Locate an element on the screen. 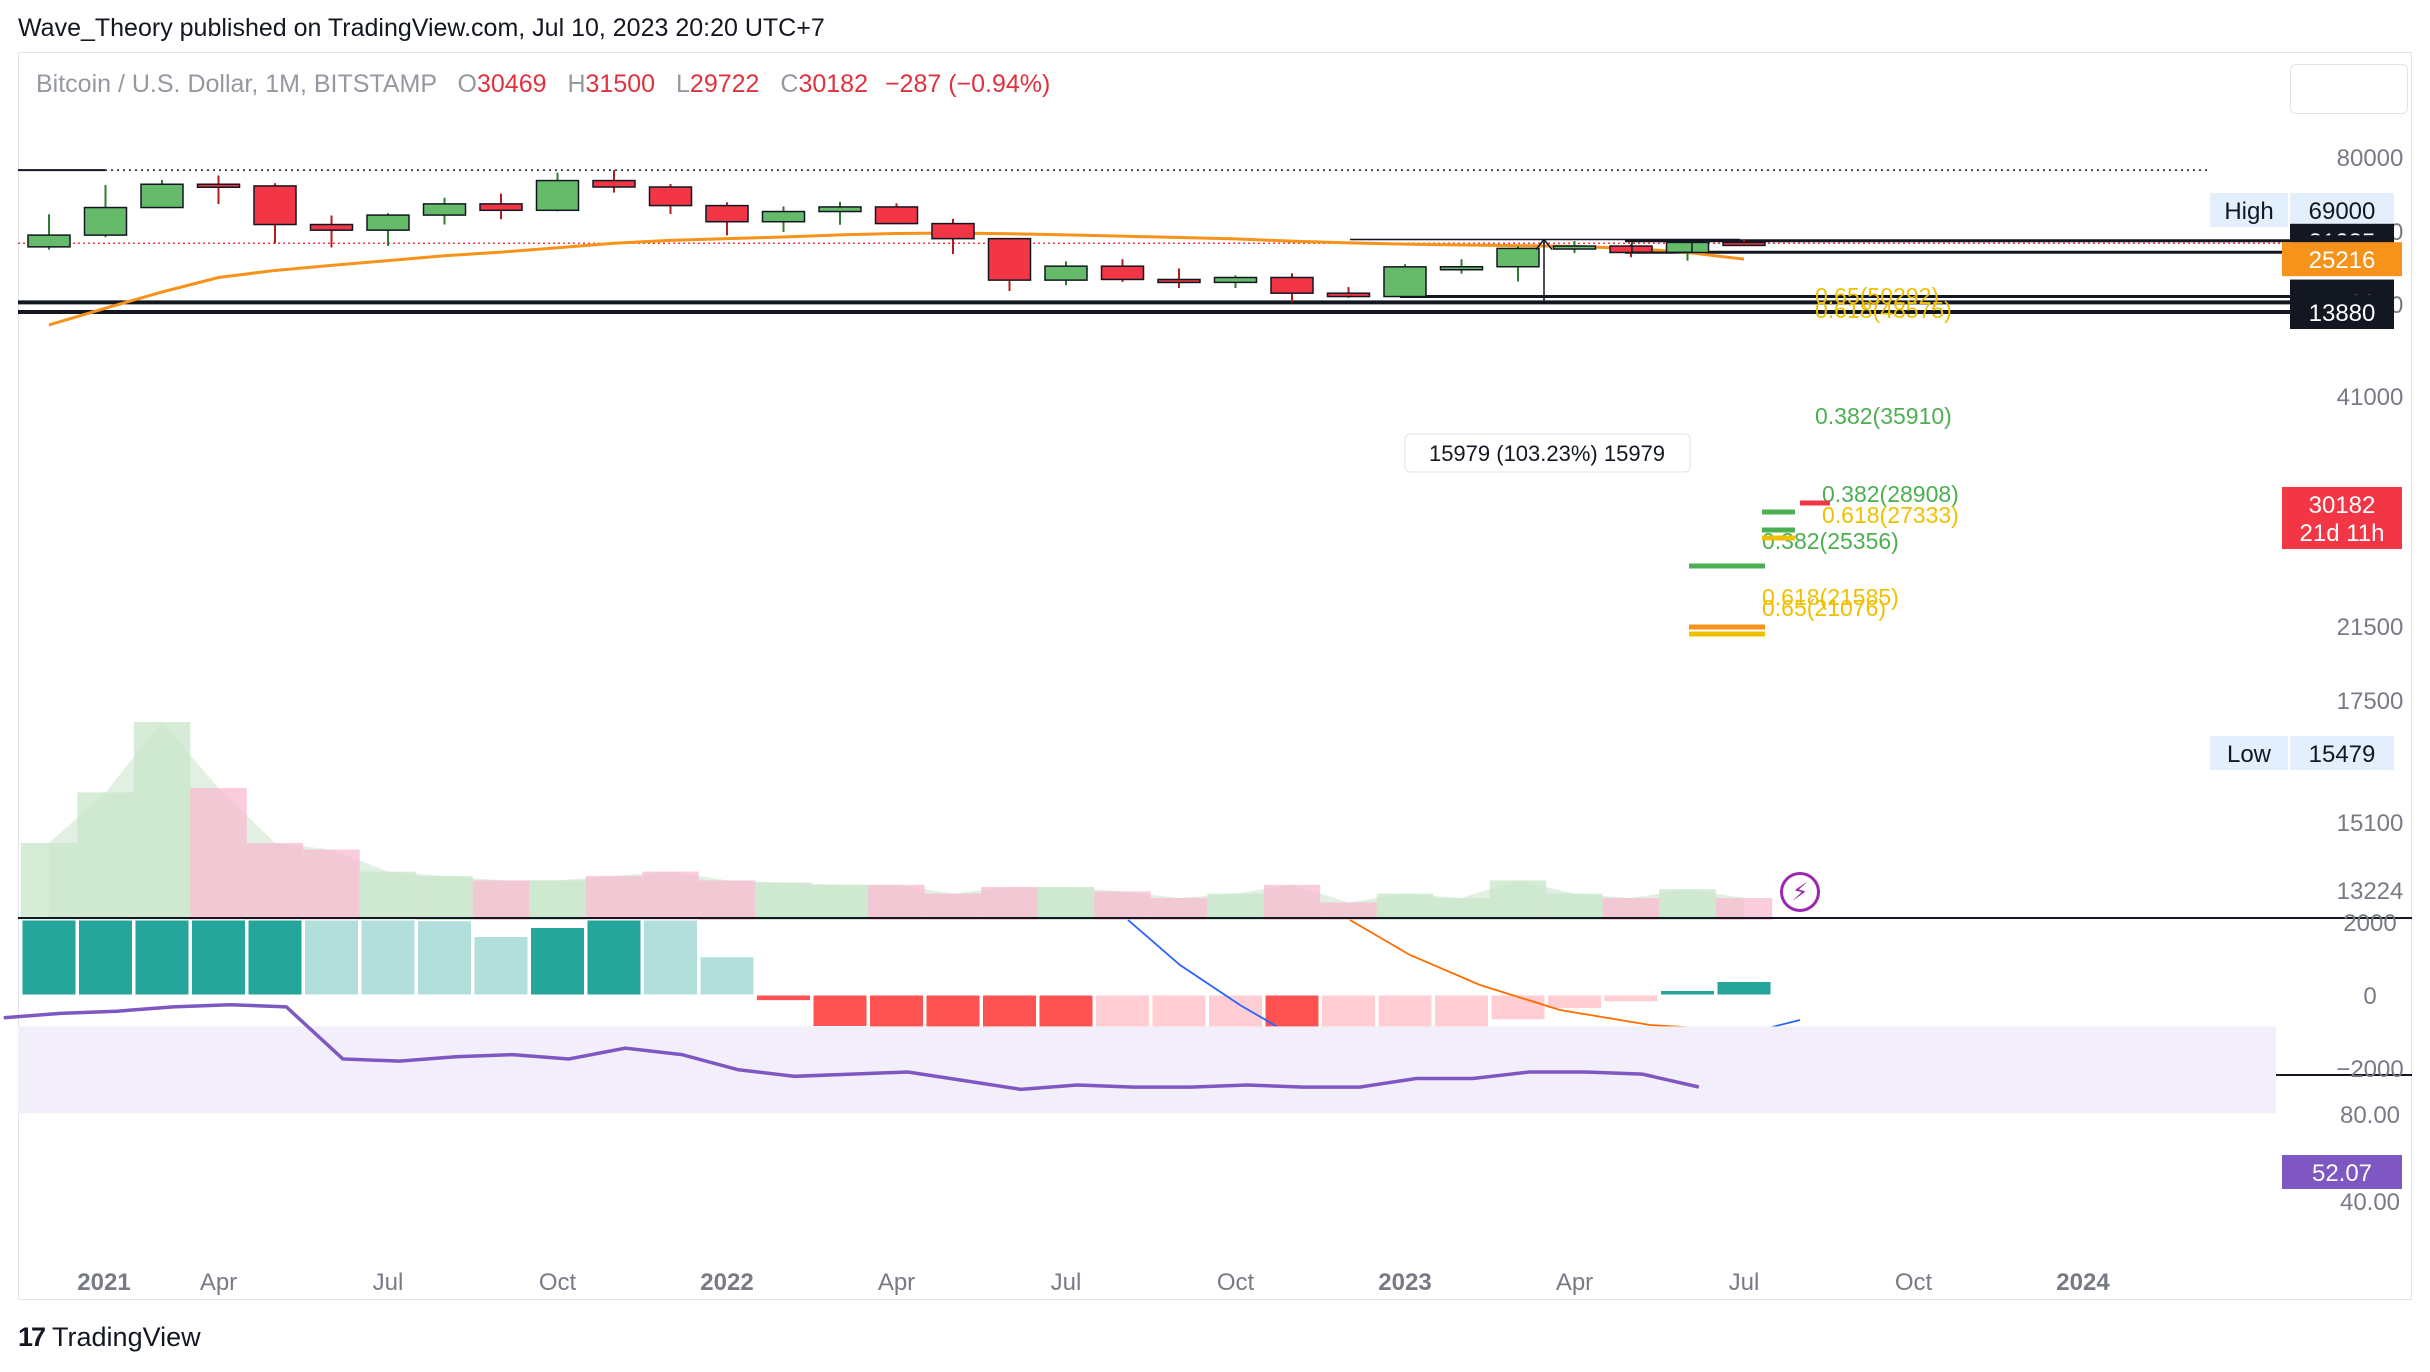 The image size is (2430, 1372). countdown: 21d 11h is located at coordinates (2342, 533).